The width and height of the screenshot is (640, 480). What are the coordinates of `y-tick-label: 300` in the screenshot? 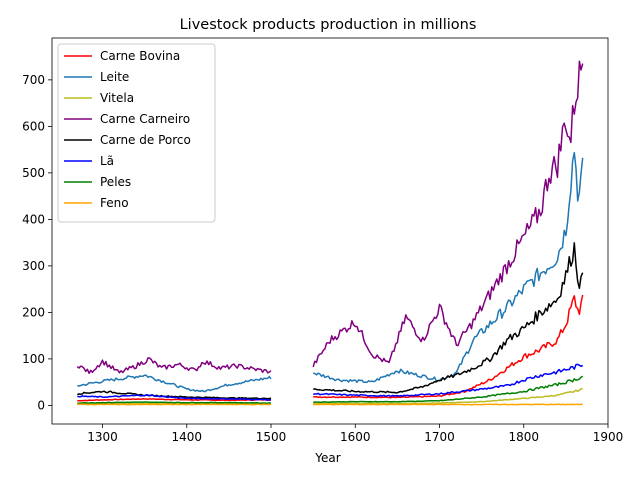 It's located at (33, 266).